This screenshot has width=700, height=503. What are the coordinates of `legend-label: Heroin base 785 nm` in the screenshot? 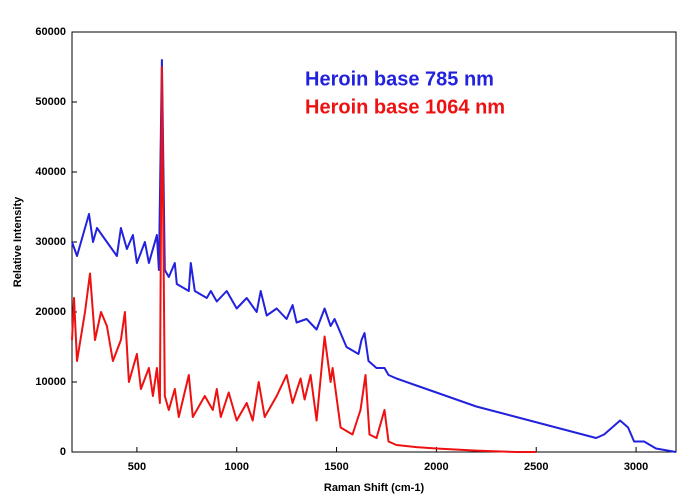 It's located at (399, 79).